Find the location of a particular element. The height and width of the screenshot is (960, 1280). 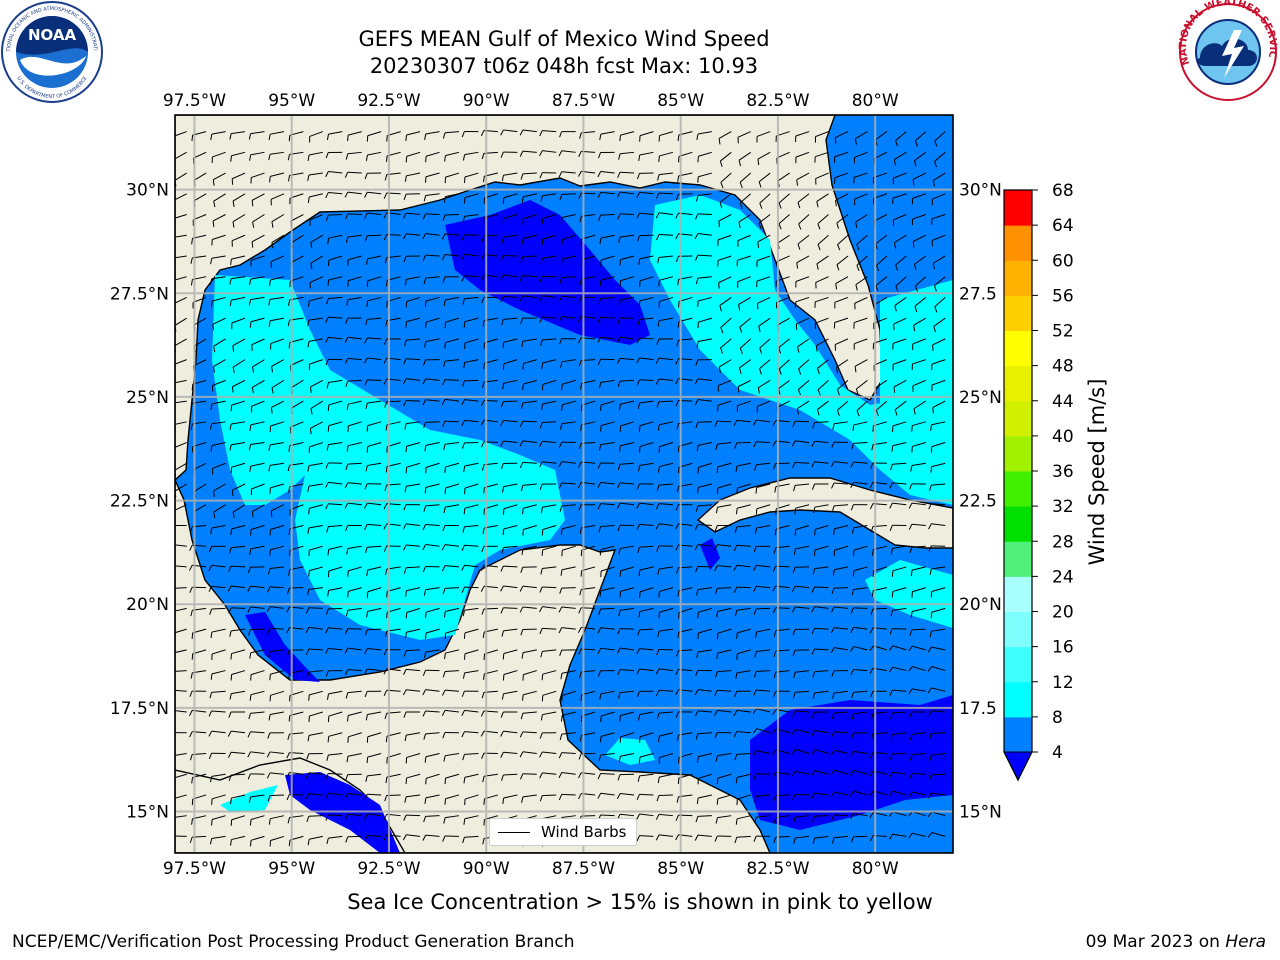

lat-tick-right-1: 27.5 is located at coordinates (978, 294).